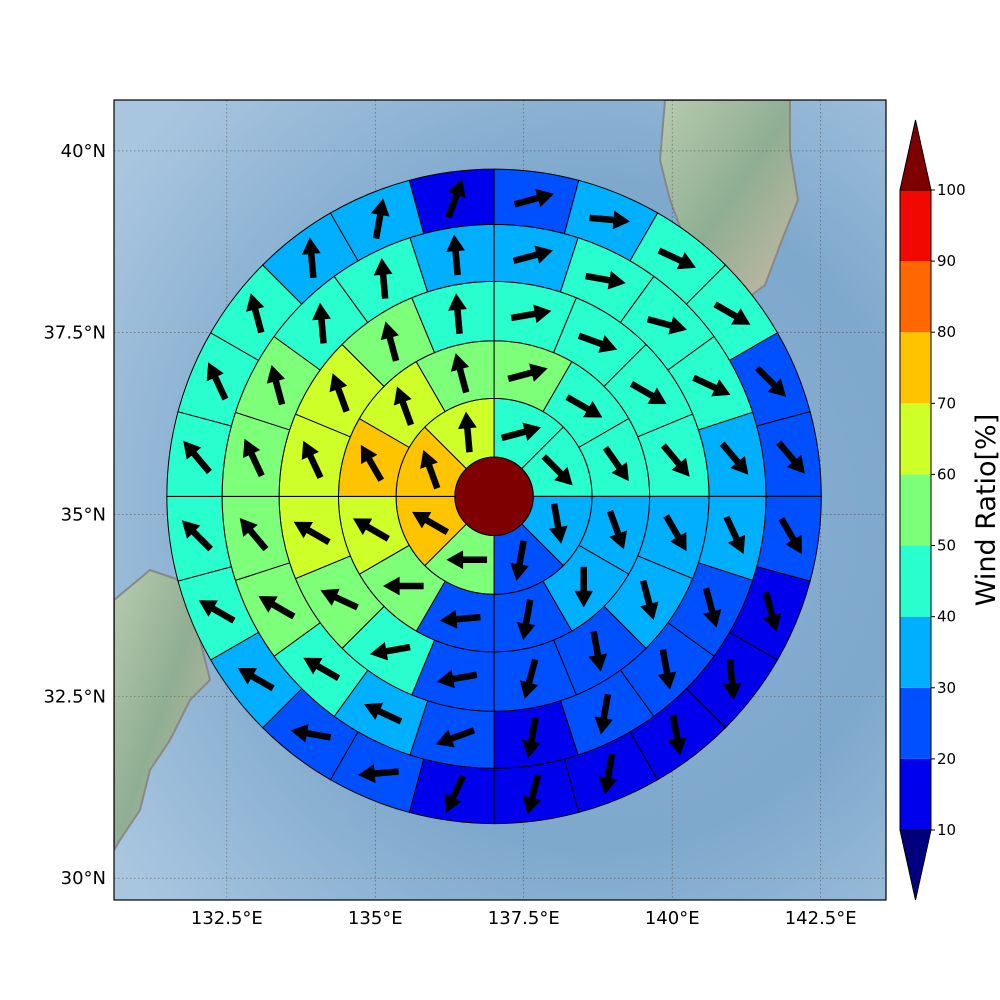 The image size is (1000, 1000). What do you see at coordinates (227, 918) in the screenshot?
I see `x-tick-label: 132.5°E` at bounding box center [227, 918].